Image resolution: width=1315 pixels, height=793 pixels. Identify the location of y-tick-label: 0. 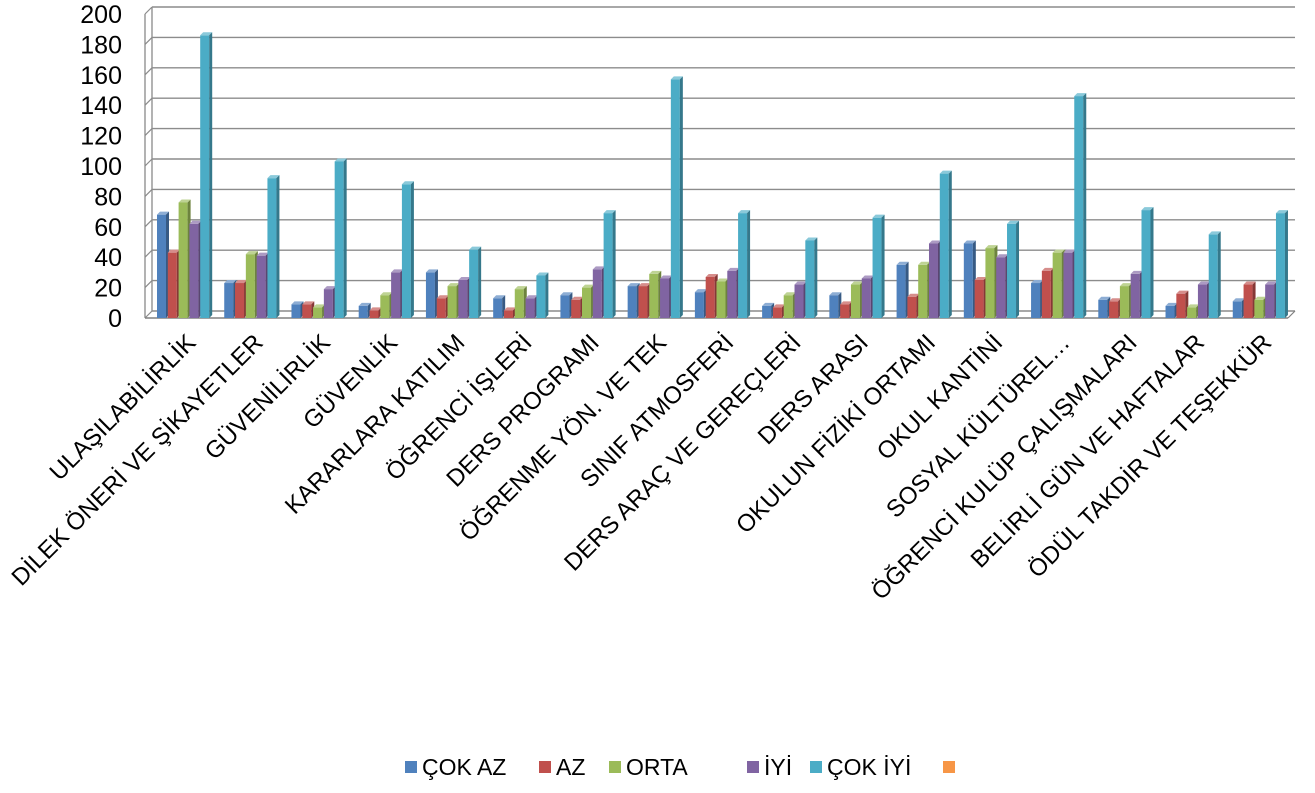
(115, 319).